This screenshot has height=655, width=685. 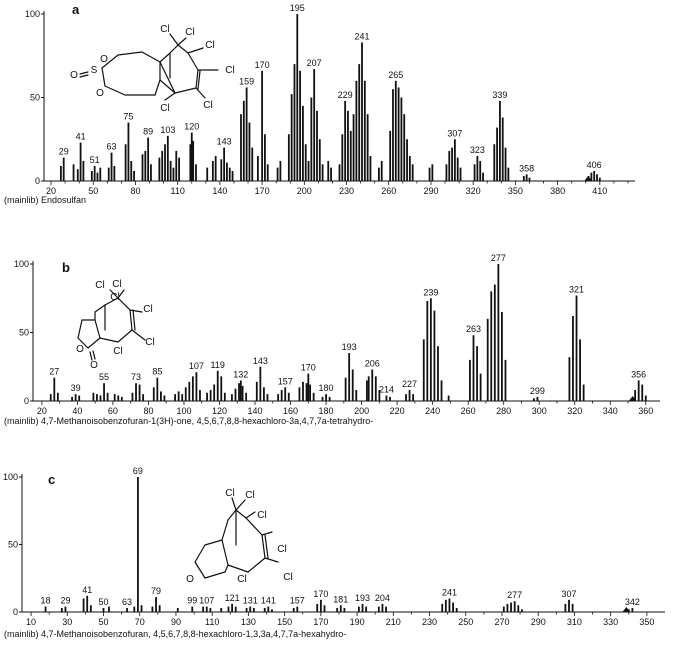 What do you see at coordinates (477, 150) in the screenshot?
I see `peak-label: 323` at bounding box center [477, 150].